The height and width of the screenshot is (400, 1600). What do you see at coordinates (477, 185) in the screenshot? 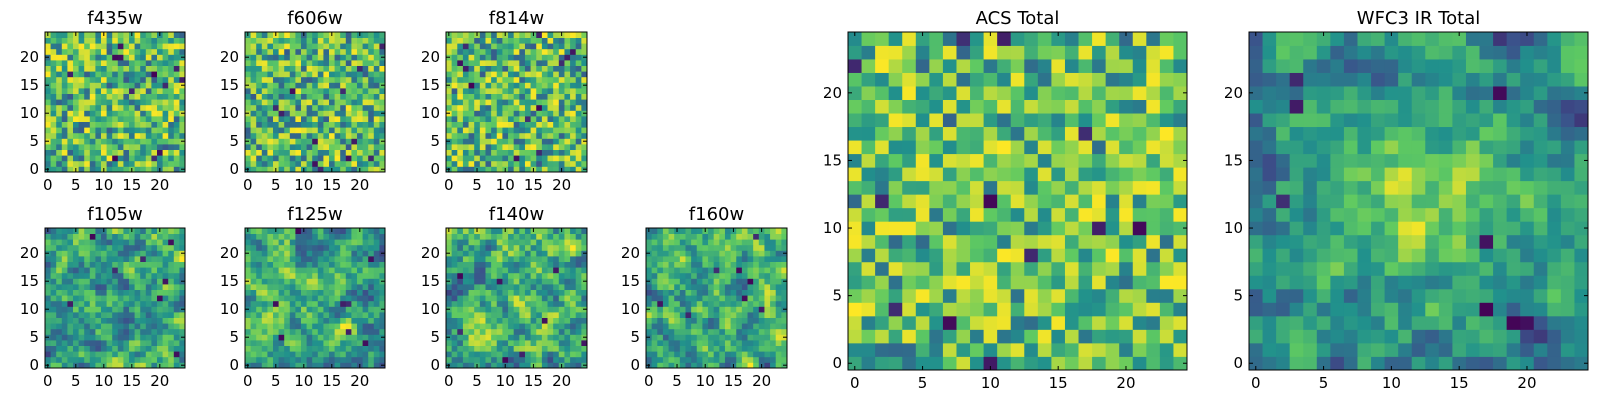
I see `x-tick-label: 5` at bounding box center [477, 185].